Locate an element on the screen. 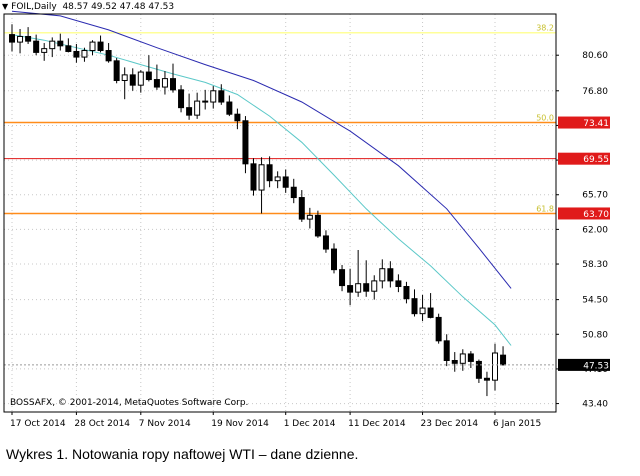  y-axis-tick-label: 54.50 is located at coordinates (595, 301).